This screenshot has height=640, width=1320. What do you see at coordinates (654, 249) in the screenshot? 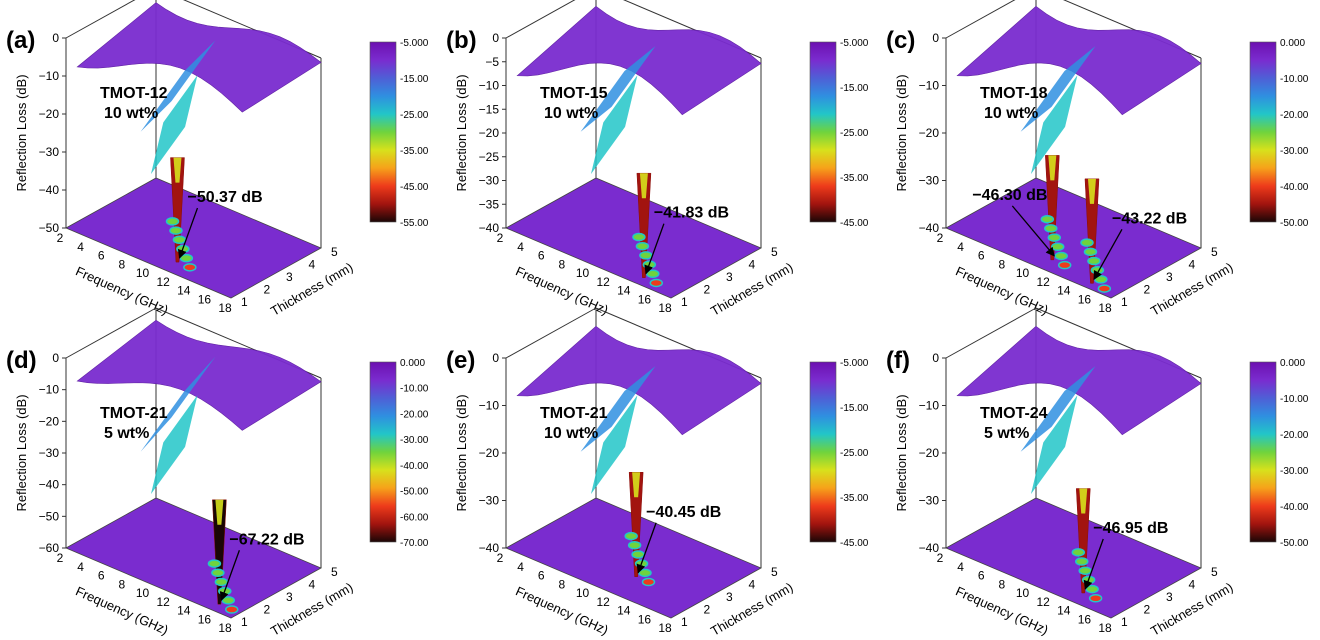
I see `annotation-arrow` at bounding box center [654, 249].